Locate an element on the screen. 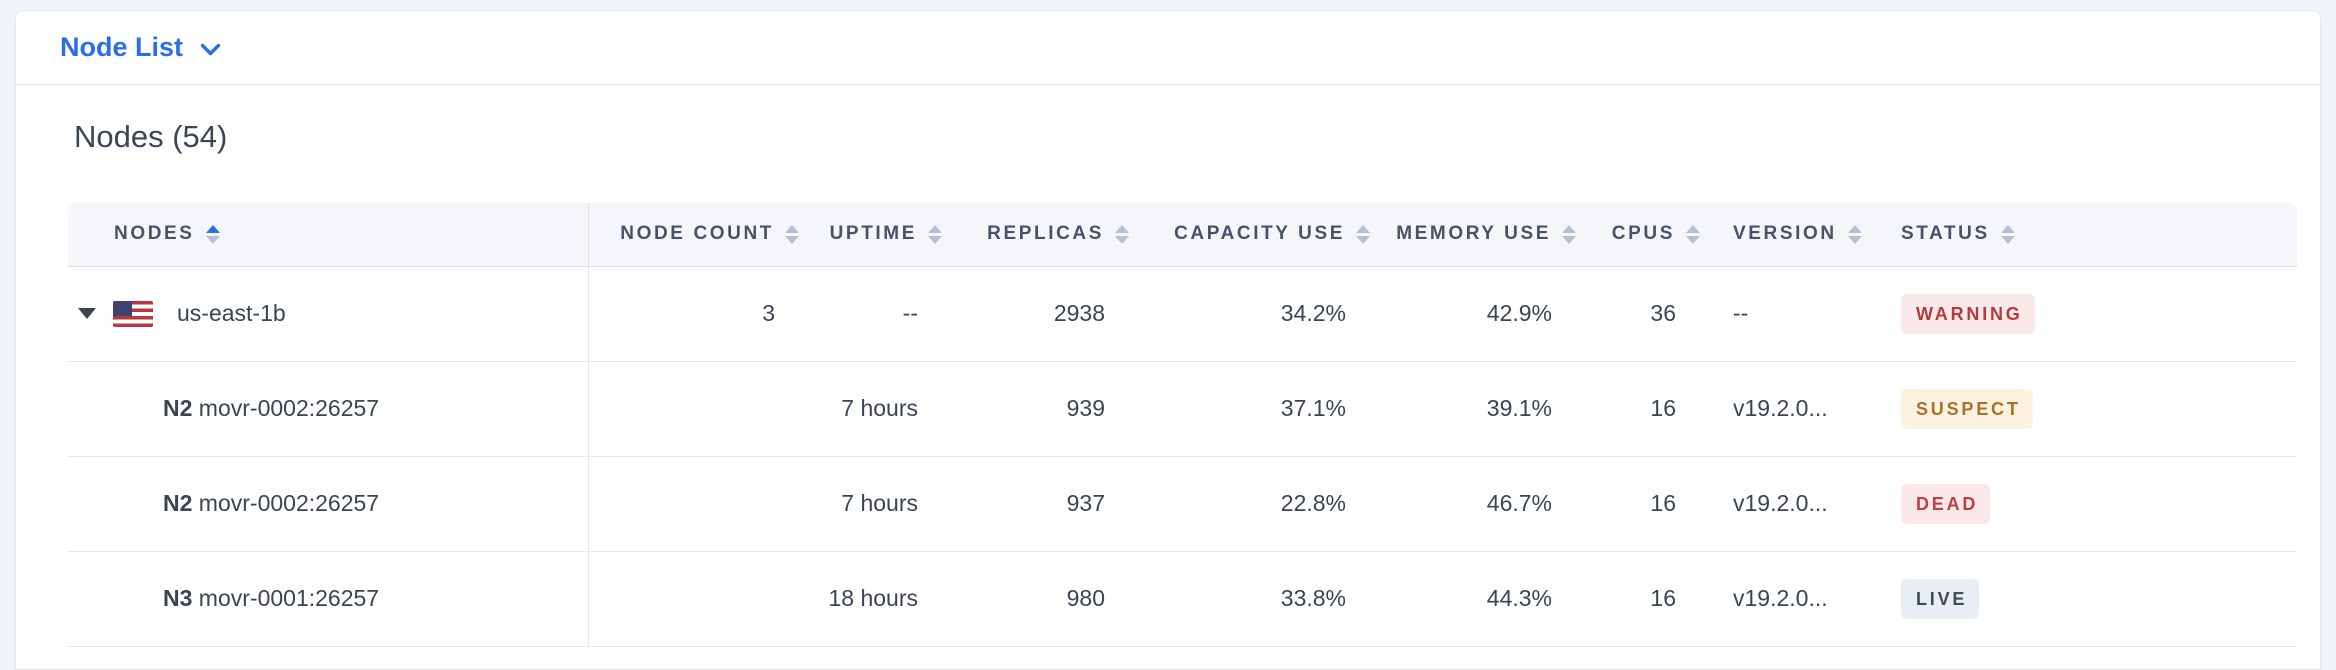 The width and height of the screenshot is (2336, 670). collapse-caret-icon is located at coordinates (87, 313).